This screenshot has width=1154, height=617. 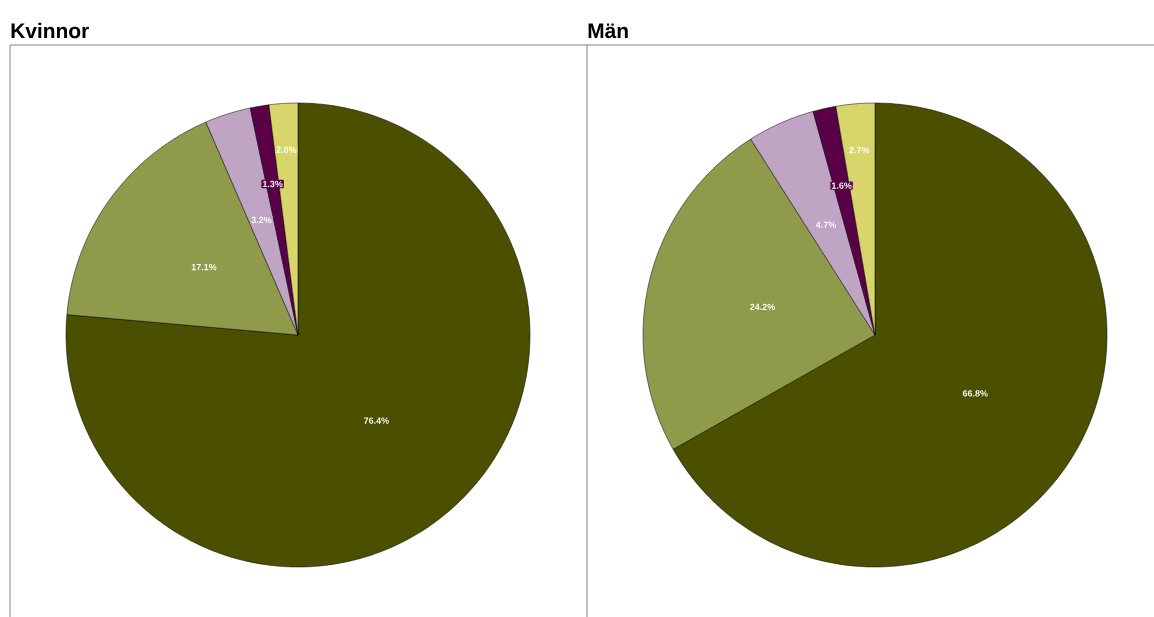 I want to click on data-label: 66.8%, so click(x=975, y=393).